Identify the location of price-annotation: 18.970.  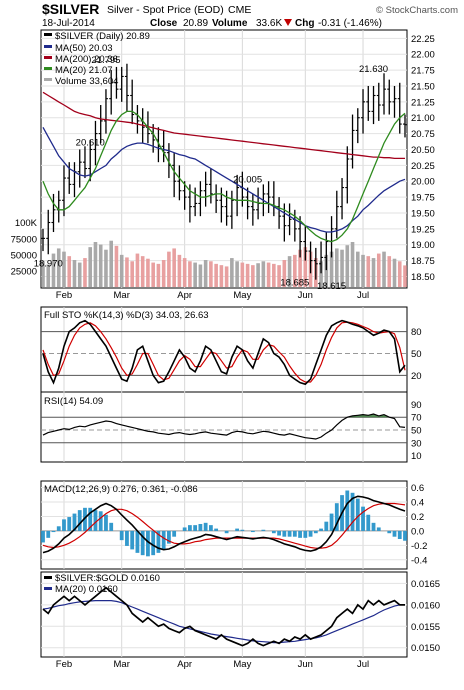
(48, 263).